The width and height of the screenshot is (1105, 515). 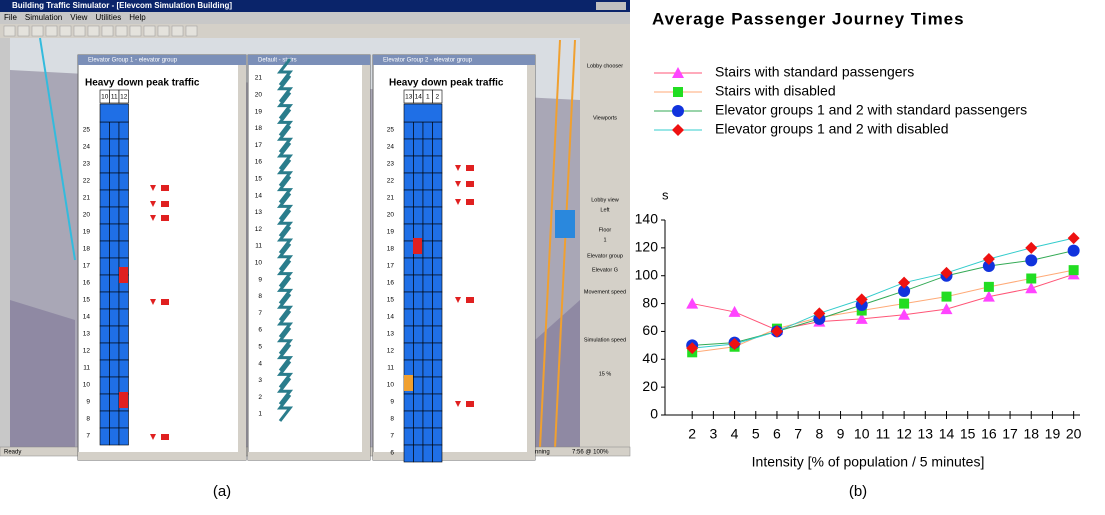 What do you see at coordinates (756, 434) in the screenshot?
I see `x-tick-label: 5` at bounding box center [756, 434].